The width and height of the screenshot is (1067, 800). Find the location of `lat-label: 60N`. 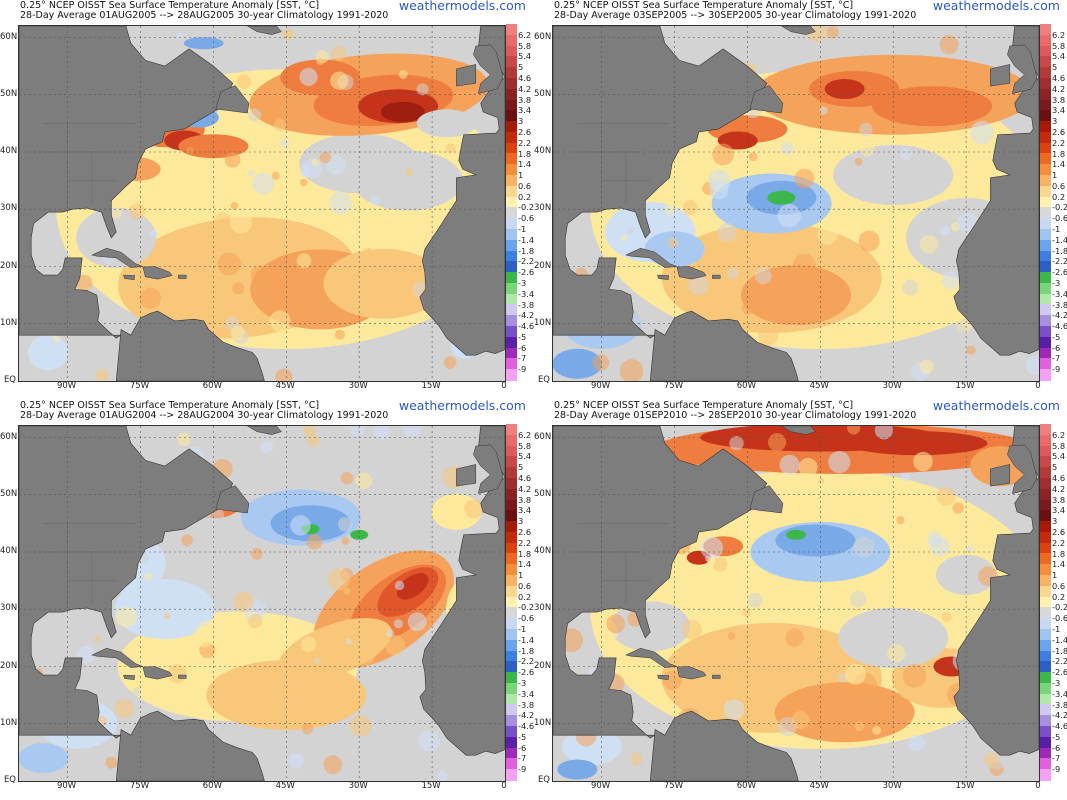

lat-label: 60N is located at coordinates (9, 36).